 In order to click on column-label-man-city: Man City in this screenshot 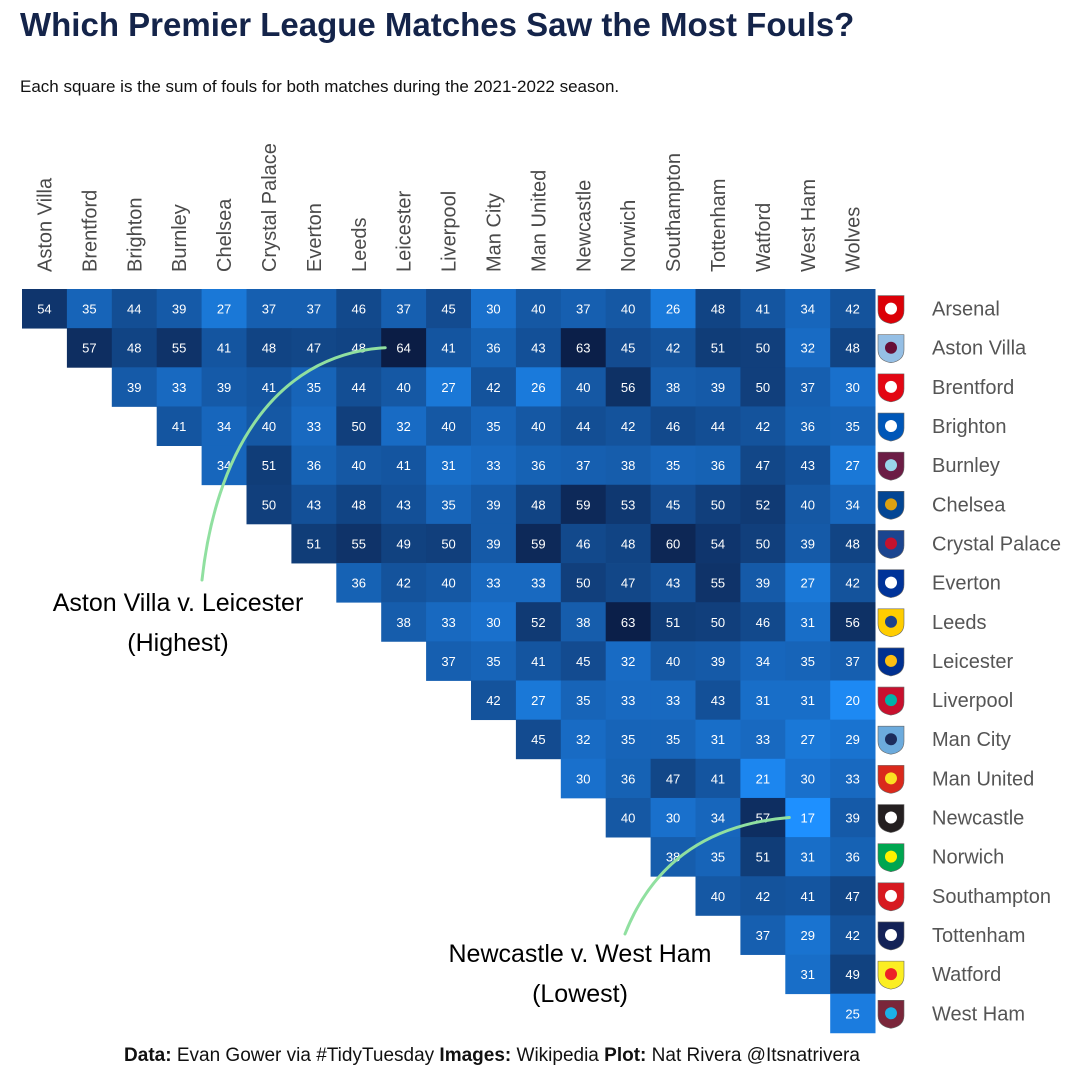, I will do `click(494, 232)`.